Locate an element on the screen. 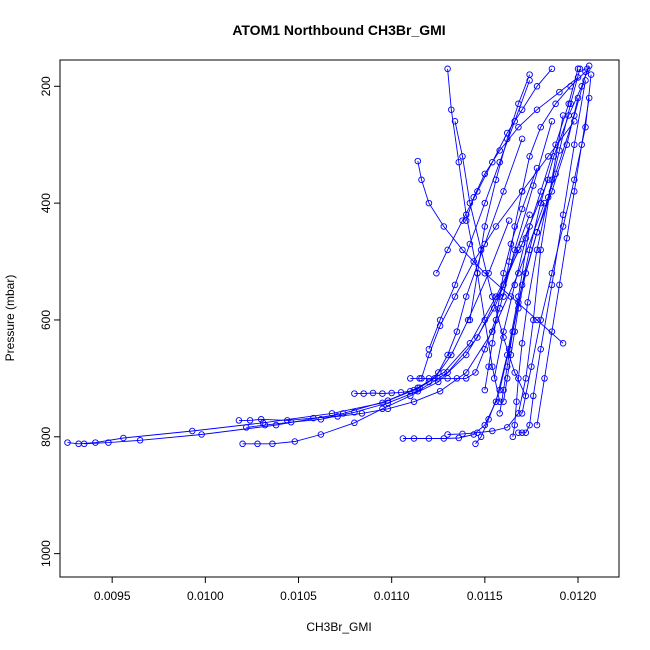 The width and height of the screenshot is (650, 650). y-tick-label: 600 is located at coordinates (46, 320).